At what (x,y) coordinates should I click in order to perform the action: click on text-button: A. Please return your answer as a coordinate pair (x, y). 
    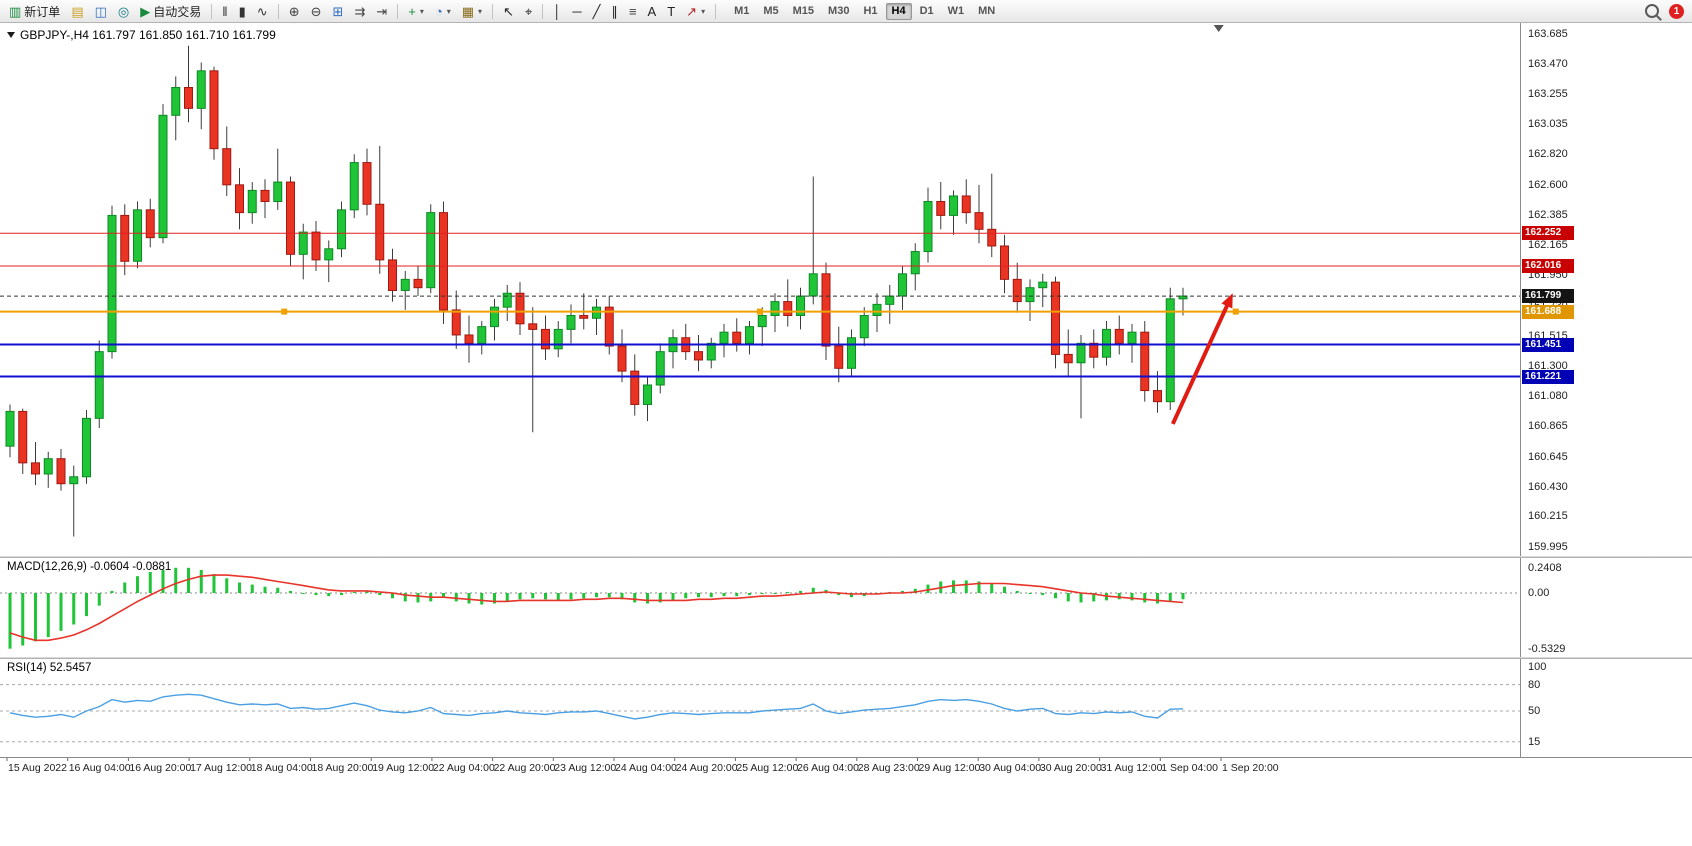
    Looking at the image, I should click on (652, 11).